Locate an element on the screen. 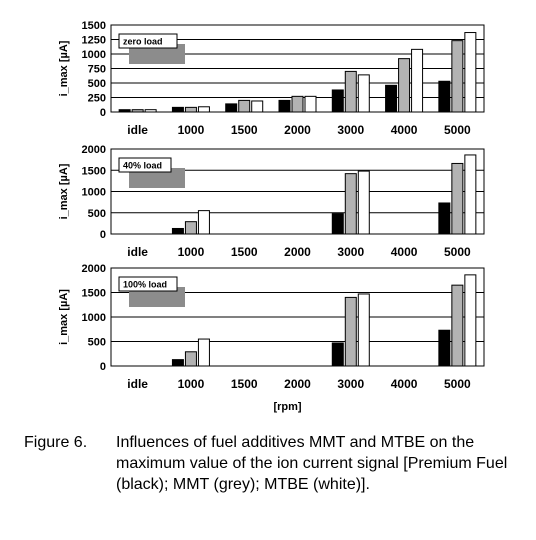 Image resolution: width=536 pixels, height=540 pixels. y-tick-label: 250 is located at coordinates (97, 99).